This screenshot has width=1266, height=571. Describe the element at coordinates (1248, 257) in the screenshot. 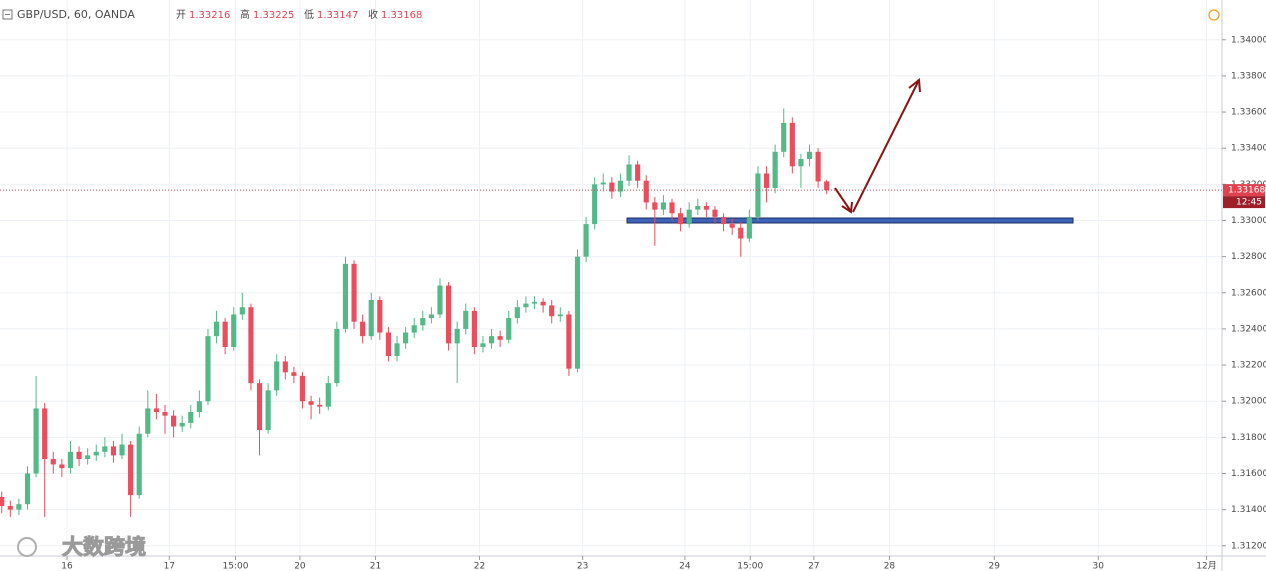

I see `y-tick-label: 1.32800` at that location.